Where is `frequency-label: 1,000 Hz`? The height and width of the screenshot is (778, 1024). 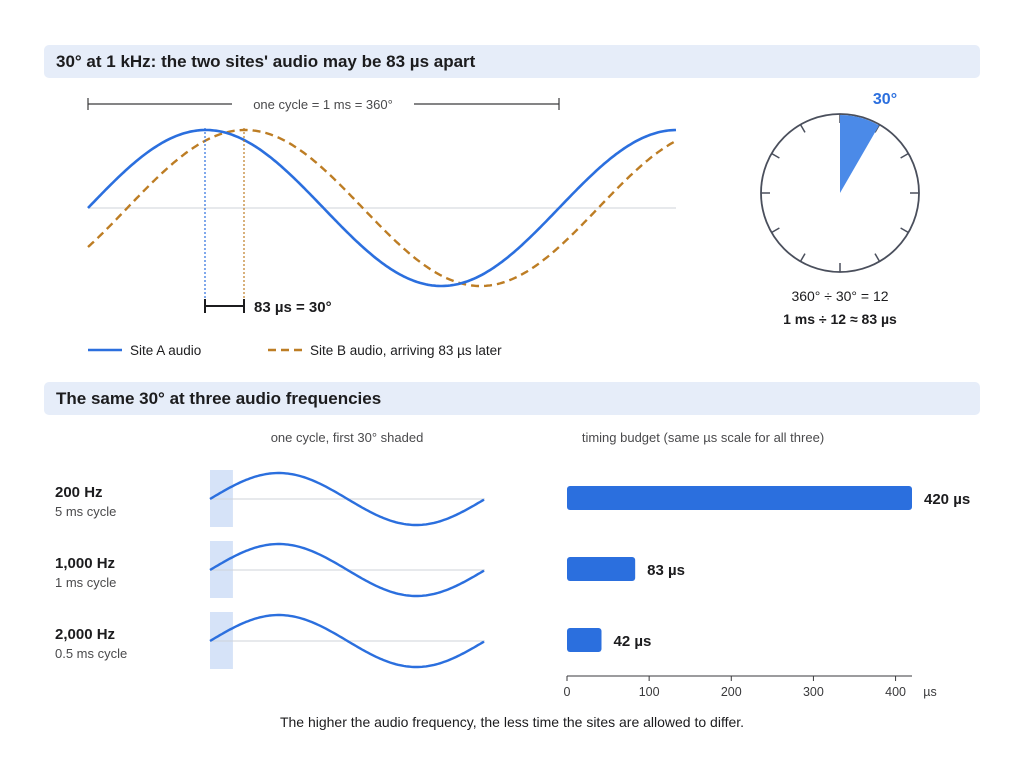 frequency-label: 1,000 Hz is located at coordinates (85, 563).